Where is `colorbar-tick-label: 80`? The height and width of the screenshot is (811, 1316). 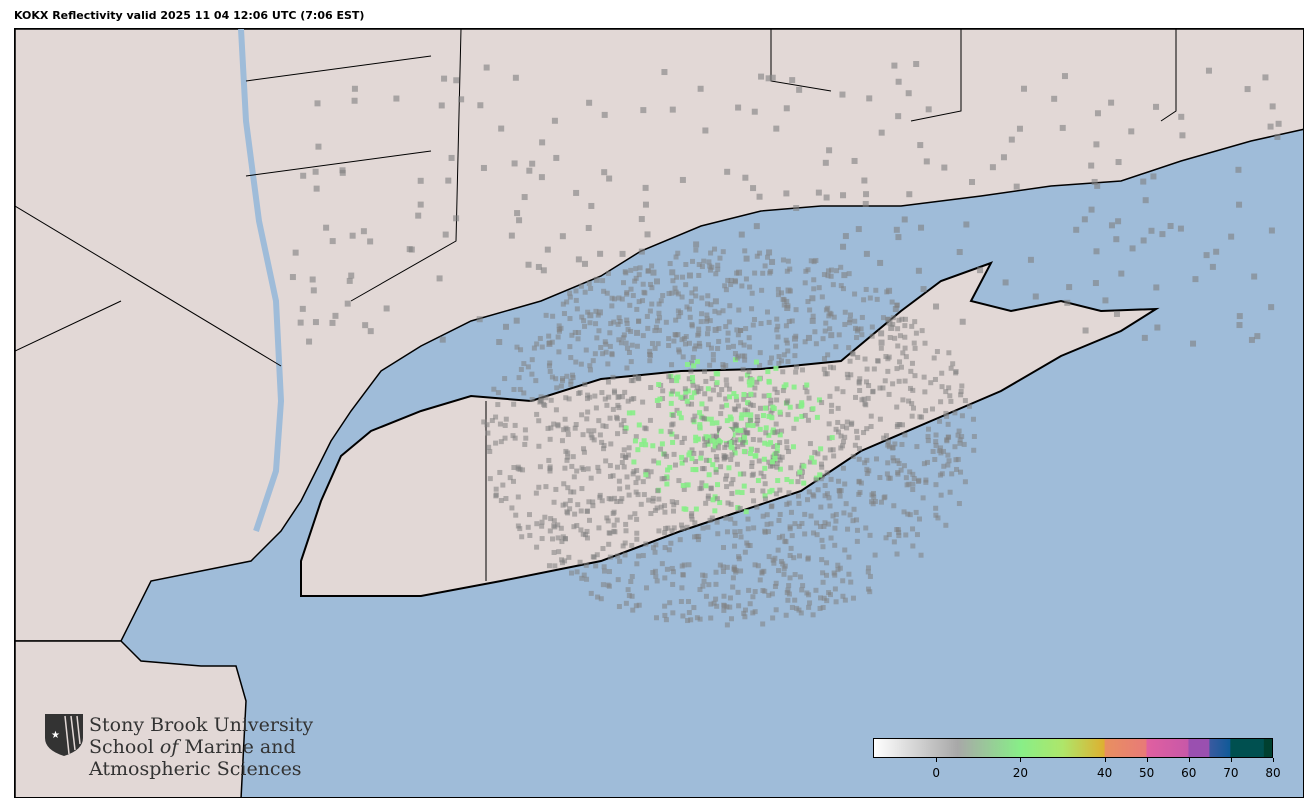 colorbar-tick-label: 80 is located at coordinates (1273, 773).